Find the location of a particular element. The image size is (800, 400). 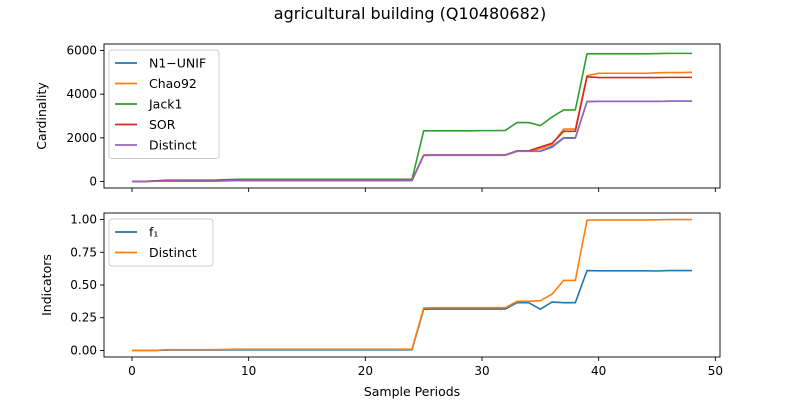

legend-label: f₁ is located at coordinates (153, 232).